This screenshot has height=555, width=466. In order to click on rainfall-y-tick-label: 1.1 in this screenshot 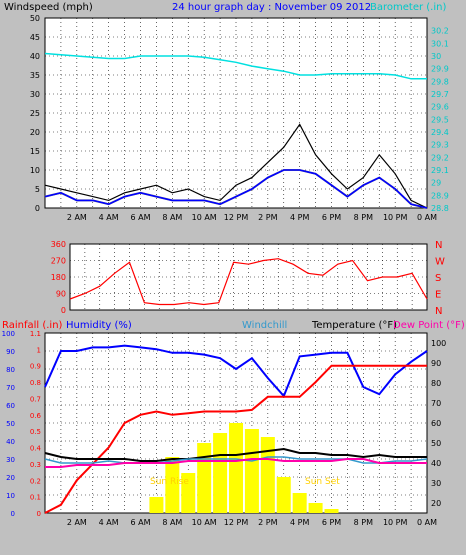, I will do `click(35, 334)`.